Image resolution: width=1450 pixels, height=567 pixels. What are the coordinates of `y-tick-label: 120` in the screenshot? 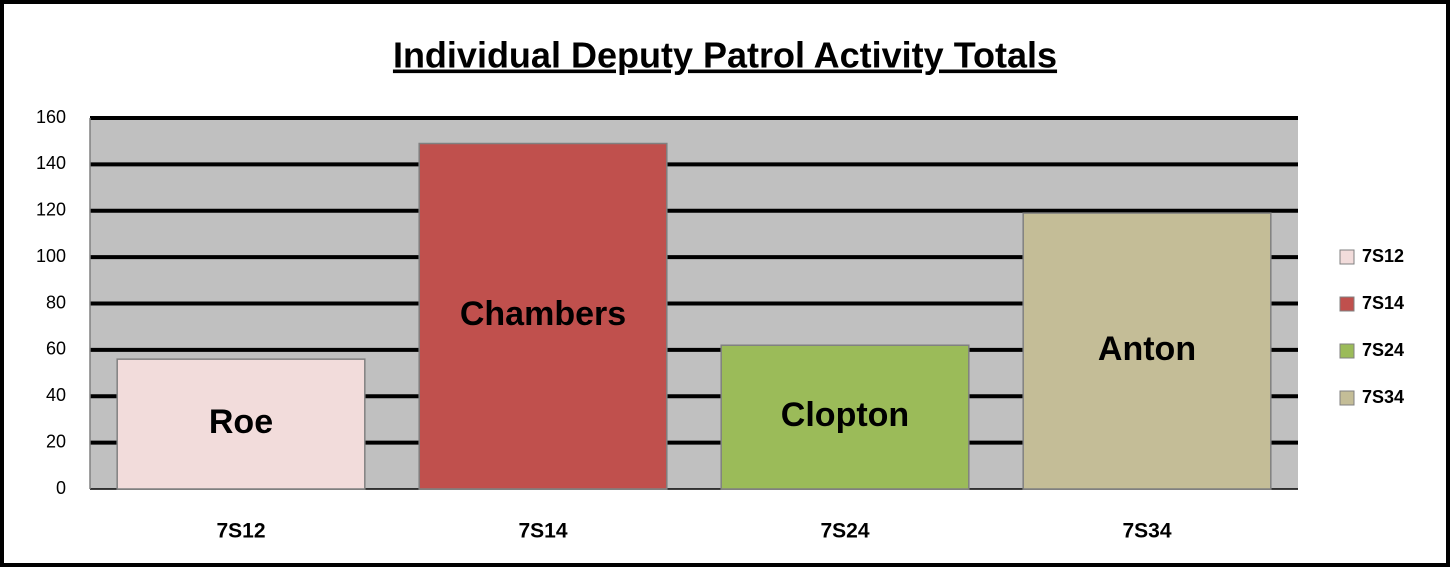 It's located at (51, 210).